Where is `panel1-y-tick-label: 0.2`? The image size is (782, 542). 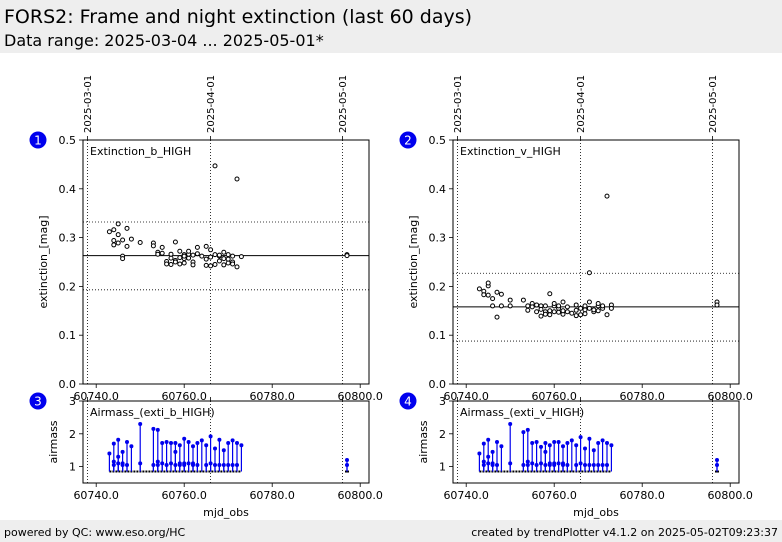
panel1-y-tick-label: 0.2 is located at coordinates (68, 286).